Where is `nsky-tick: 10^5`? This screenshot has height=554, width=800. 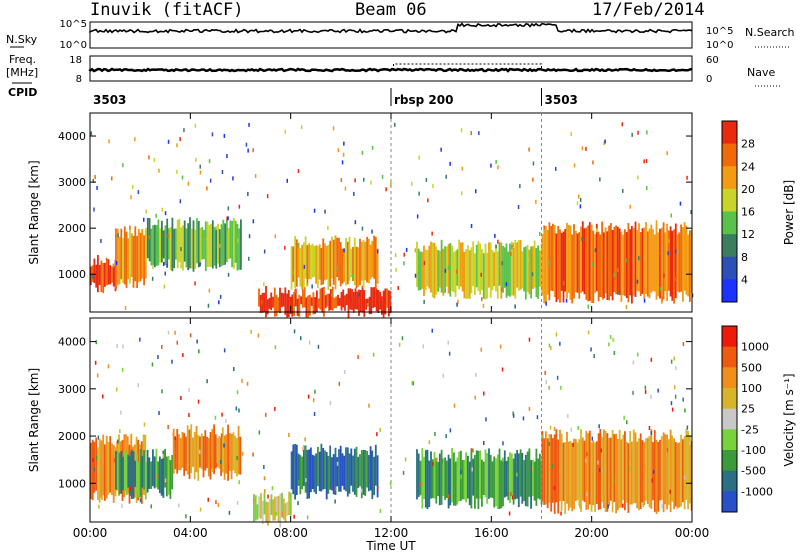
nsky-tick: 10^5 is located at coordinates (73, 24).